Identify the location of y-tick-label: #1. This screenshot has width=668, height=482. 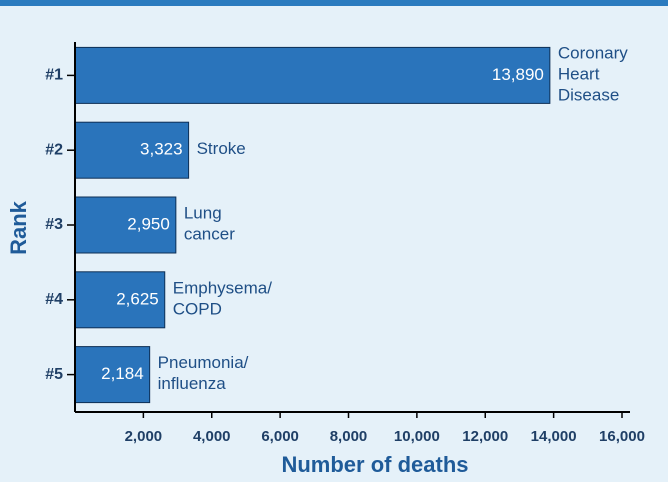
(54, 75).